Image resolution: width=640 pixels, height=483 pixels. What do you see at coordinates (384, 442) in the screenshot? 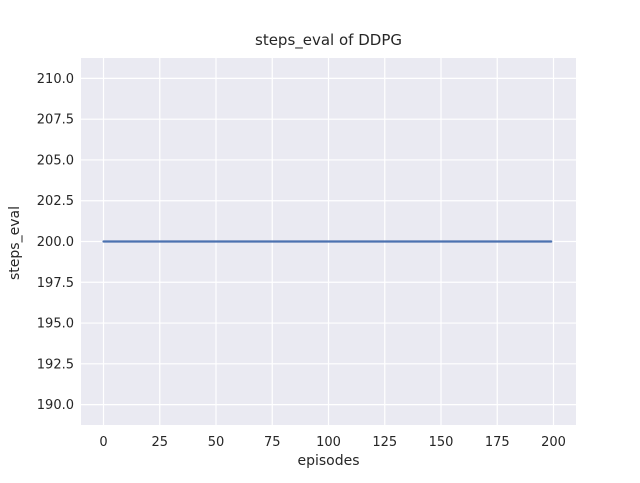
I see `x-tick-label: 125` at bounding box center [384, 442].